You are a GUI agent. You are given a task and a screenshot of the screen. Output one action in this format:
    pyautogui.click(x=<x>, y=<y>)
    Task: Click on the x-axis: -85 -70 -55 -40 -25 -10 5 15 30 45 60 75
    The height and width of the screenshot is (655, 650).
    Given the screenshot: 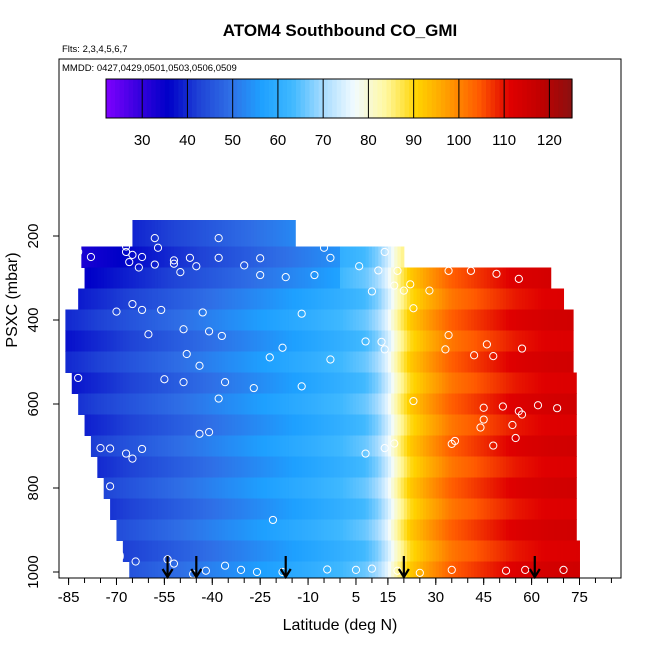 What is the action you would take?
    pyautogui.click(x=335, y=592)
    